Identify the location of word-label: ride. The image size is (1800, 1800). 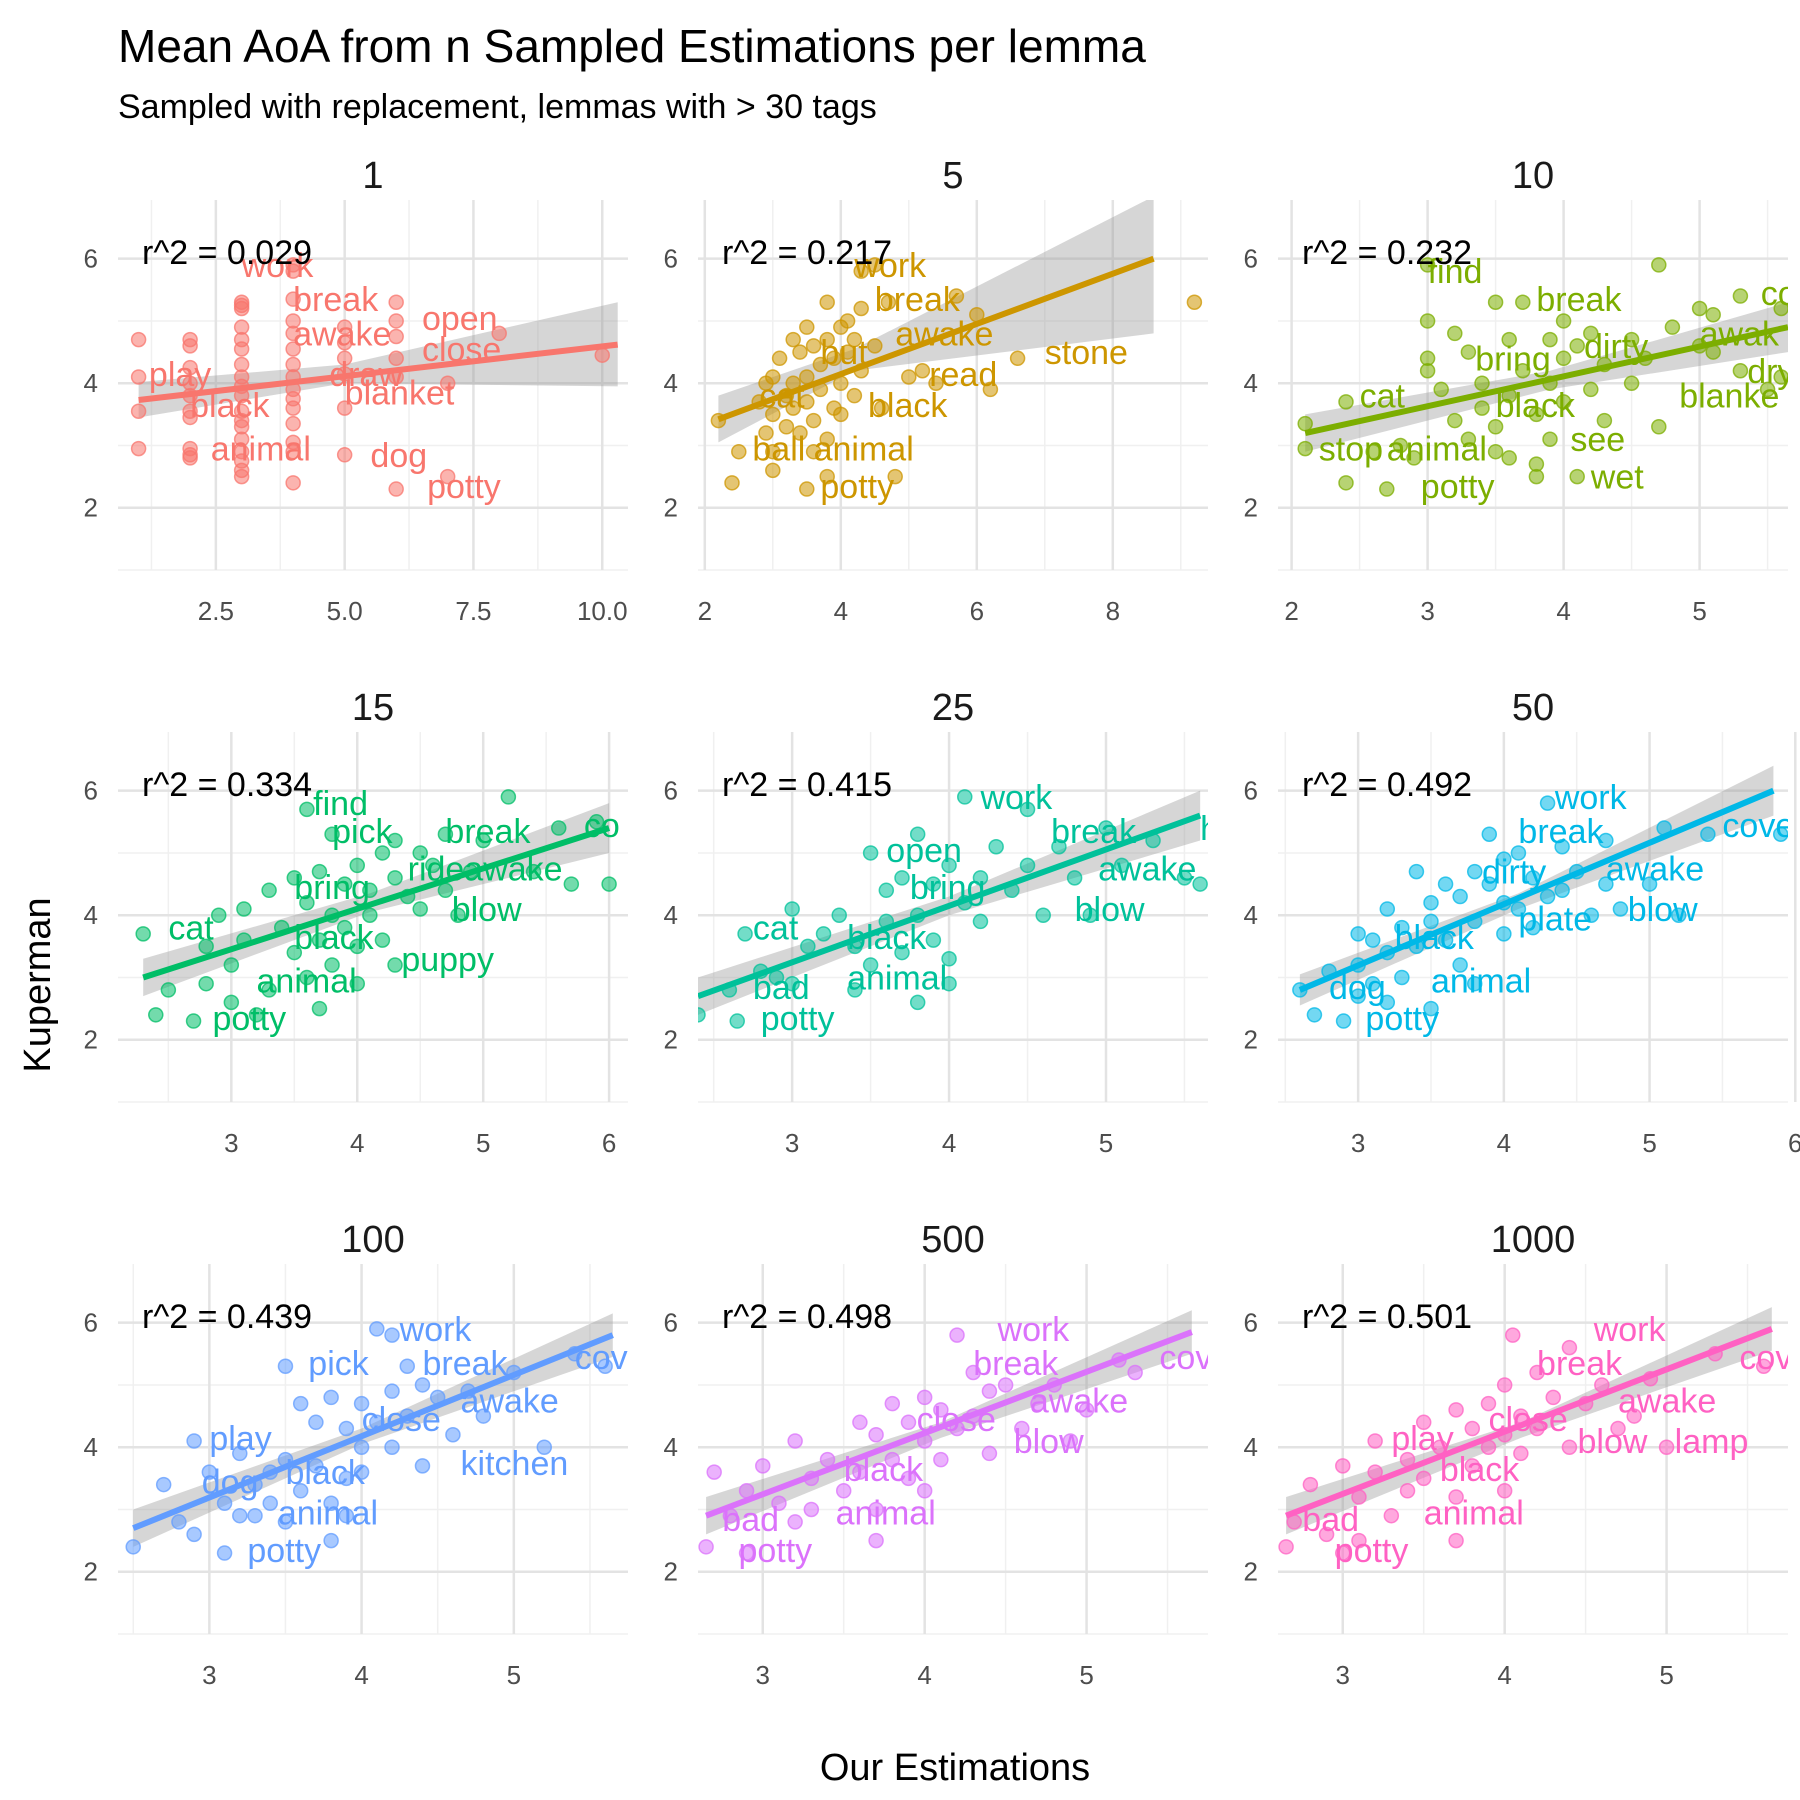
(436, 870).